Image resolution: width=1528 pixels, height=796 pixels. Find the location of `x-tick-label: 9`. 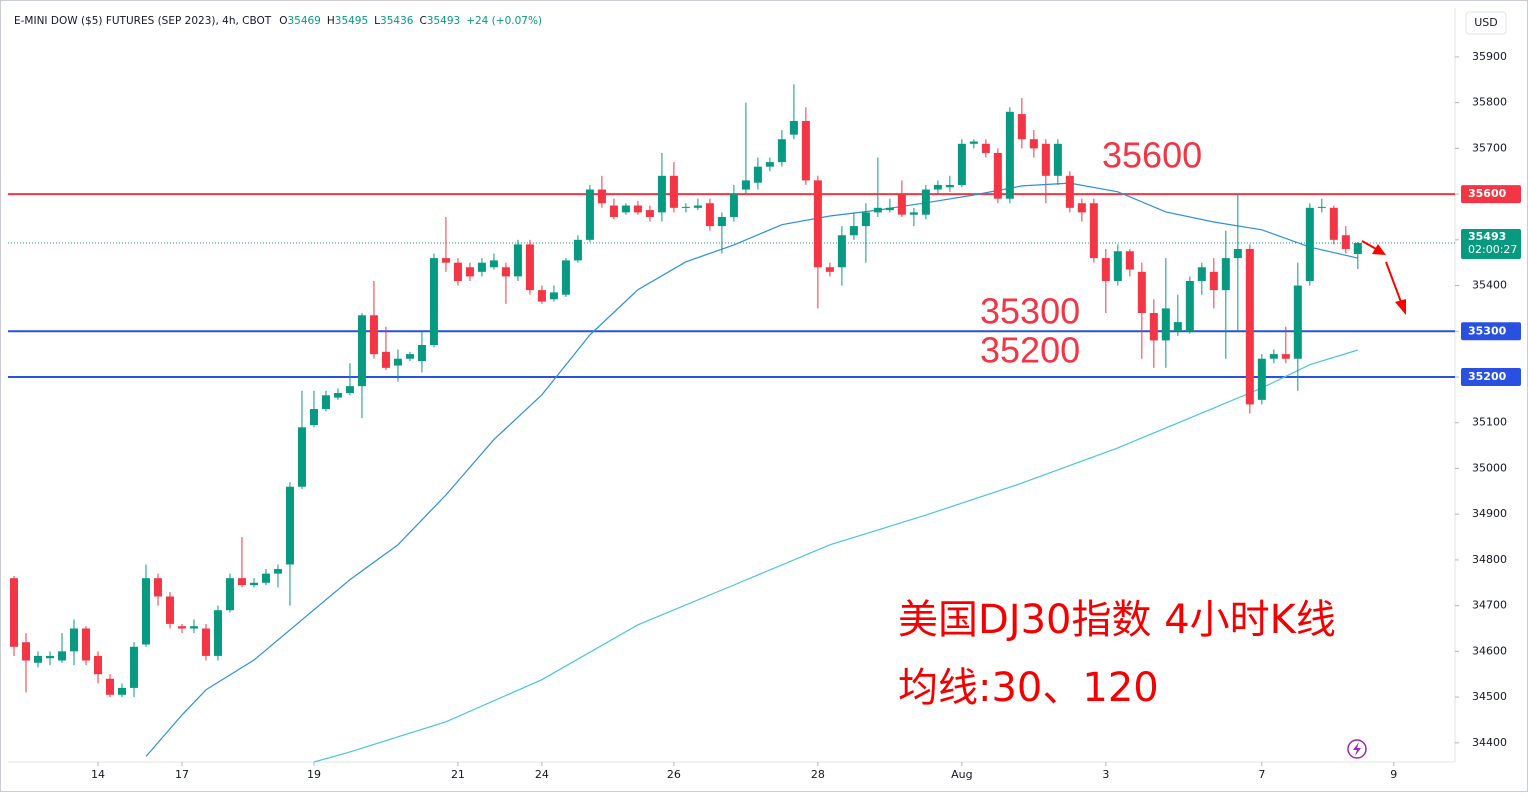

x-tick-label: 9 is located at coordinates (1393, 774).